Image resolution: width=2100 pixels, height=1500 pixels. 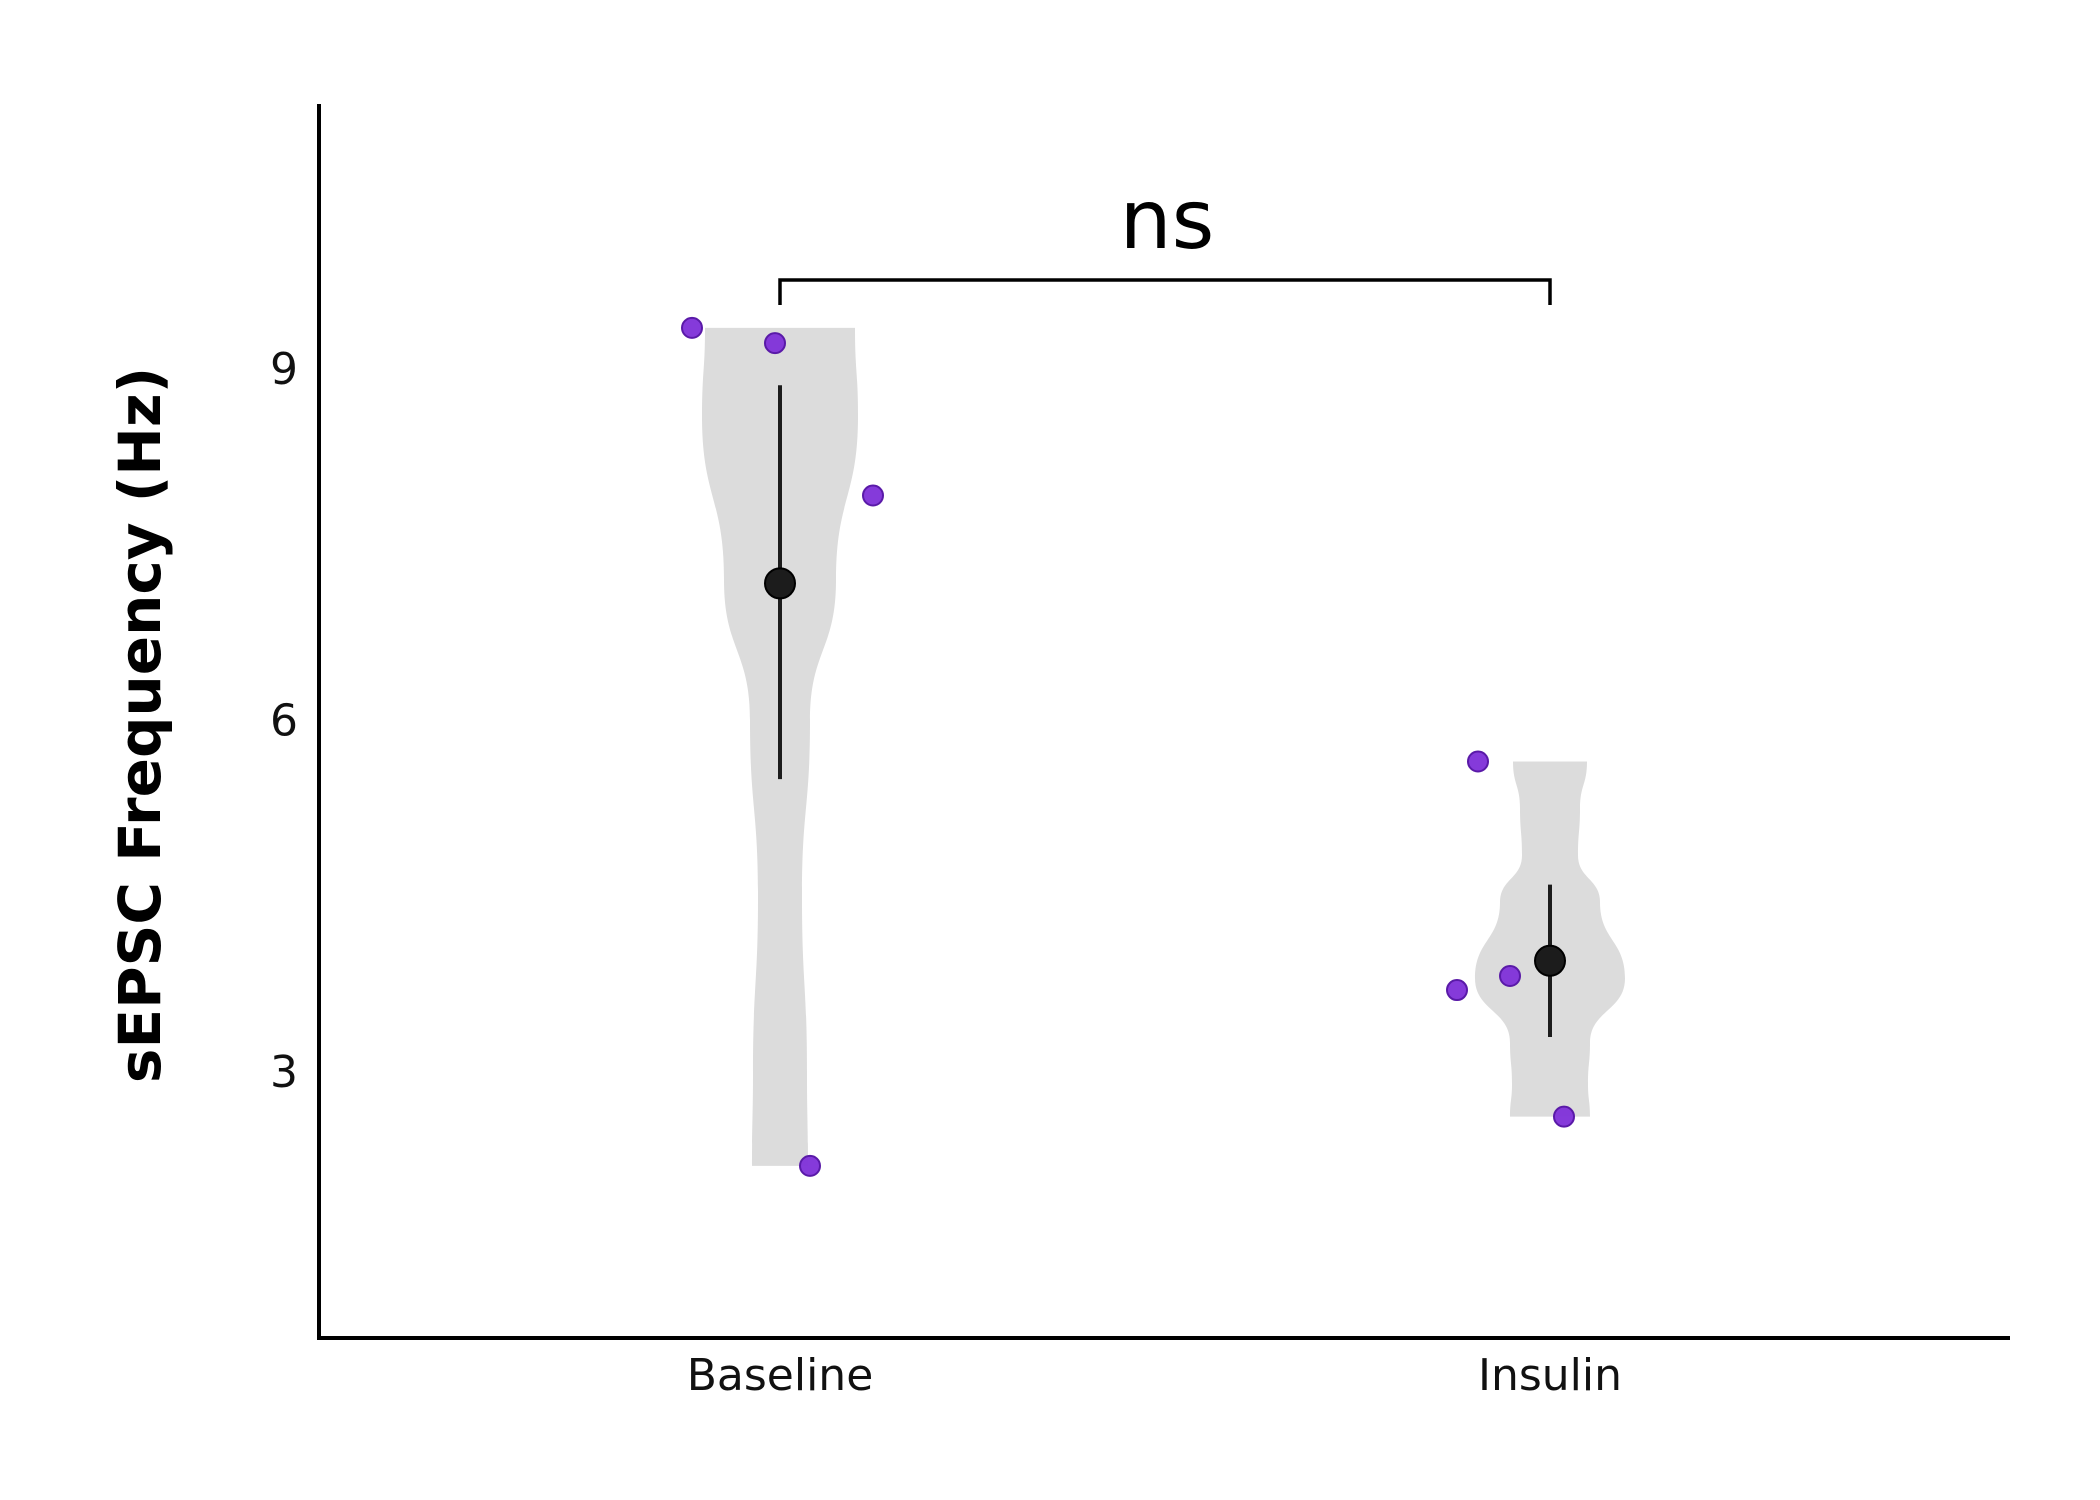 What do you see at coordinates (780, 1375) in the screenshot?
I see `x-tick-label: Baseline` at bounding box center [780, 1375].